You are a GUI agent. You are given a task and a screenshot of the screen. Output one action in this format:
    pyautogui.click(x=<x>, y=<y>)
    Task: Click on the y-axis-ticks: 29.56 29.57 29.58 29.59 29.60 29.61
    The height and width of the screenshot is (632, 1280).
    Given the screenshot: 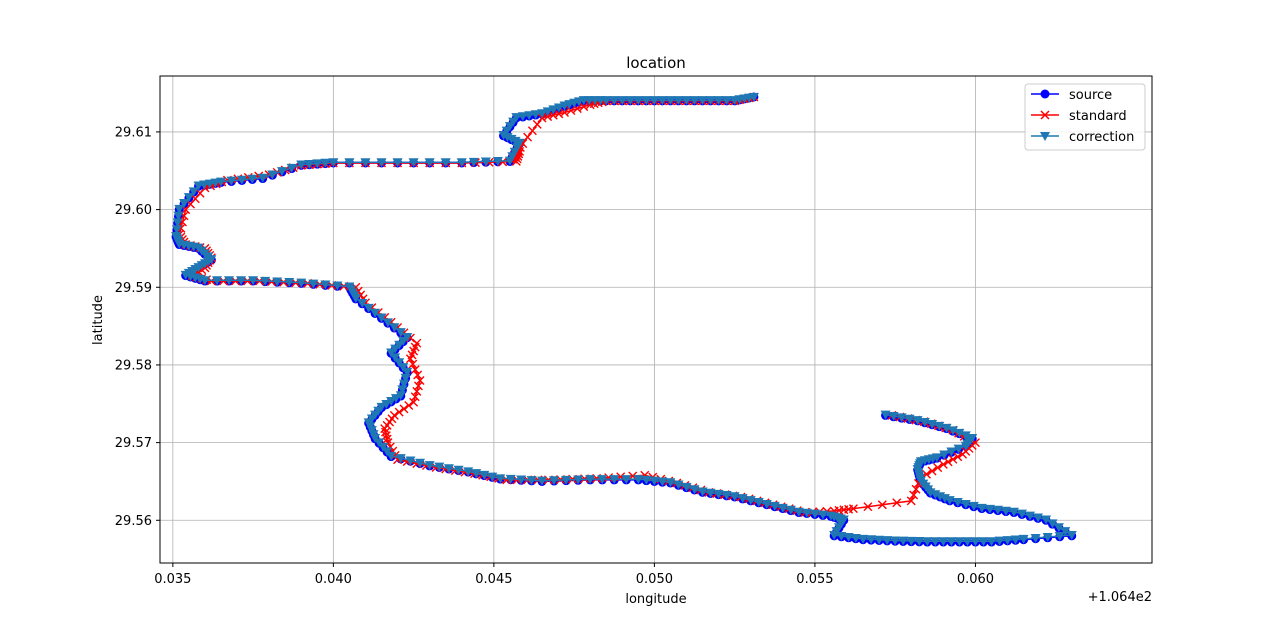 What is the action you would take?
    pyautogui.click(x=137, y=327)
    